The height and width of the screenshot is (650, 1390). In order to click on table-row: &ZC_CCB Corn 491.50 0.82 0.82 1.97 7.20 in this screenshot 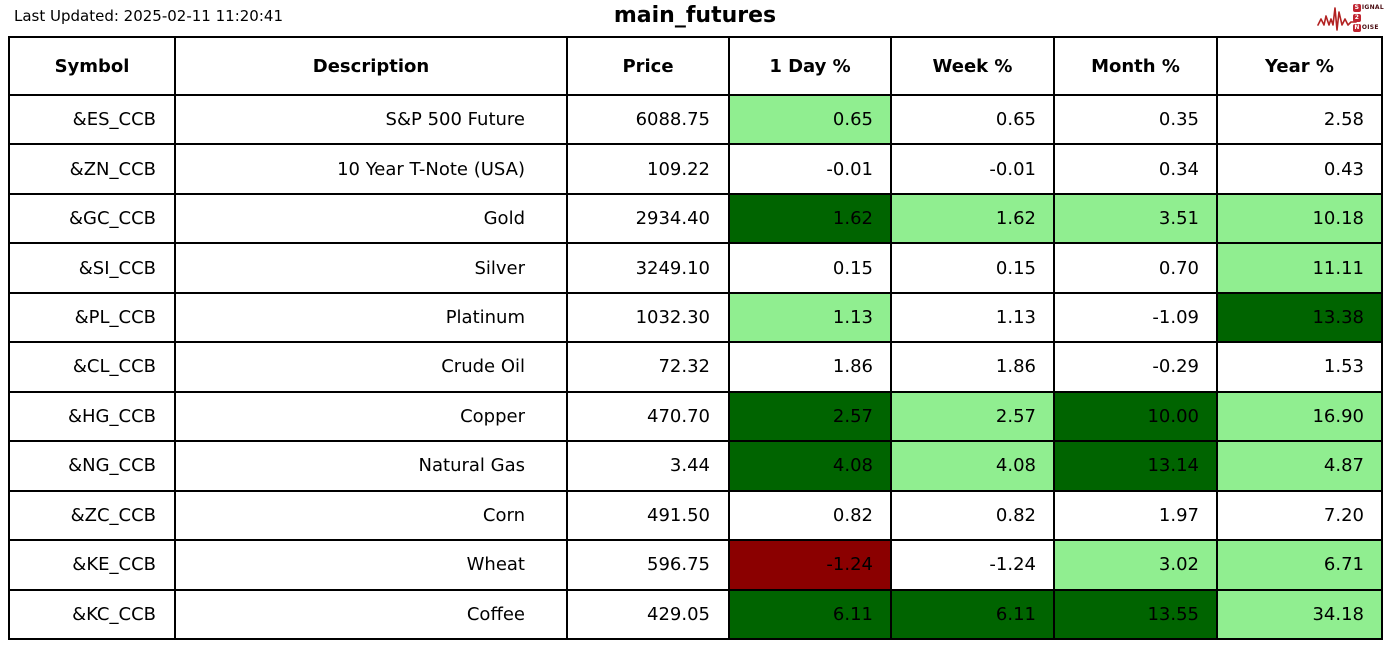, I will do `click(695, 515)`.